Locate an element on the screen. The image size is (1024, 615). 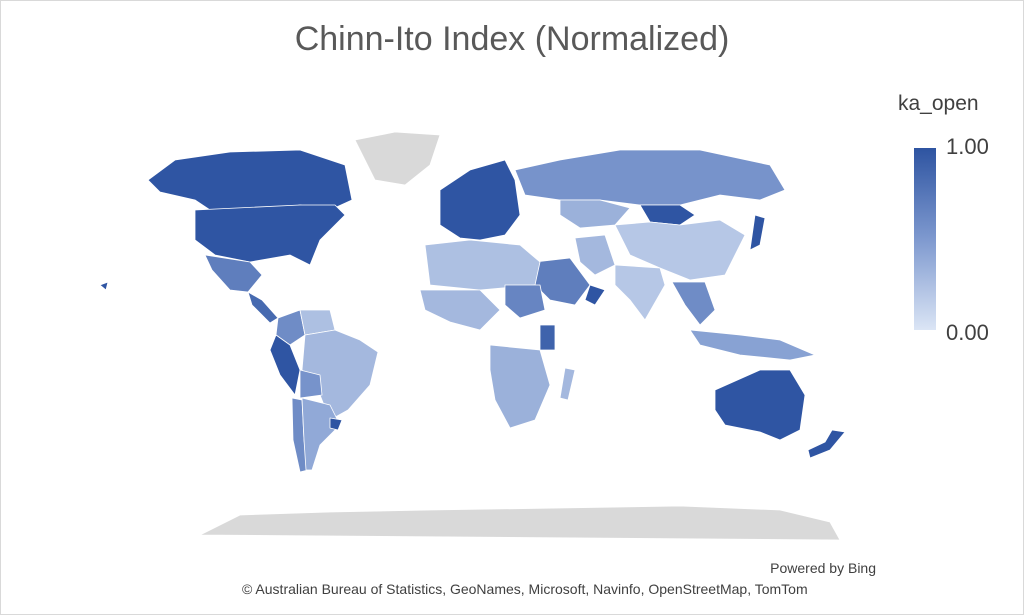
region-colombia is located at coordinates (290, 327).